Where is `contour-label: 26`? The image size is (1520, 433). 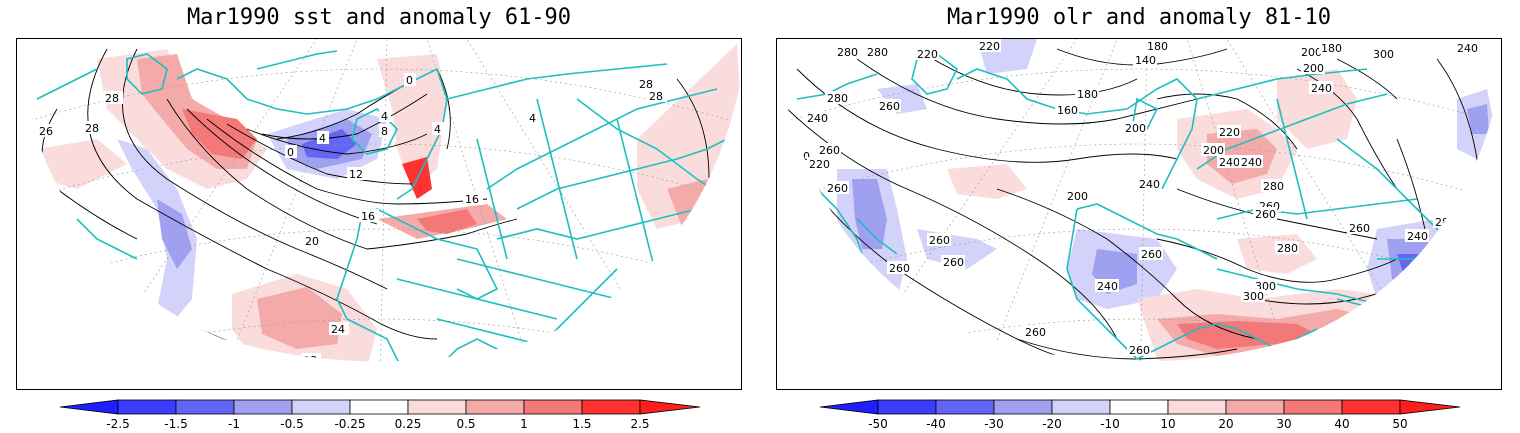
contour-label: 26 is located at coordinates (46, 131).